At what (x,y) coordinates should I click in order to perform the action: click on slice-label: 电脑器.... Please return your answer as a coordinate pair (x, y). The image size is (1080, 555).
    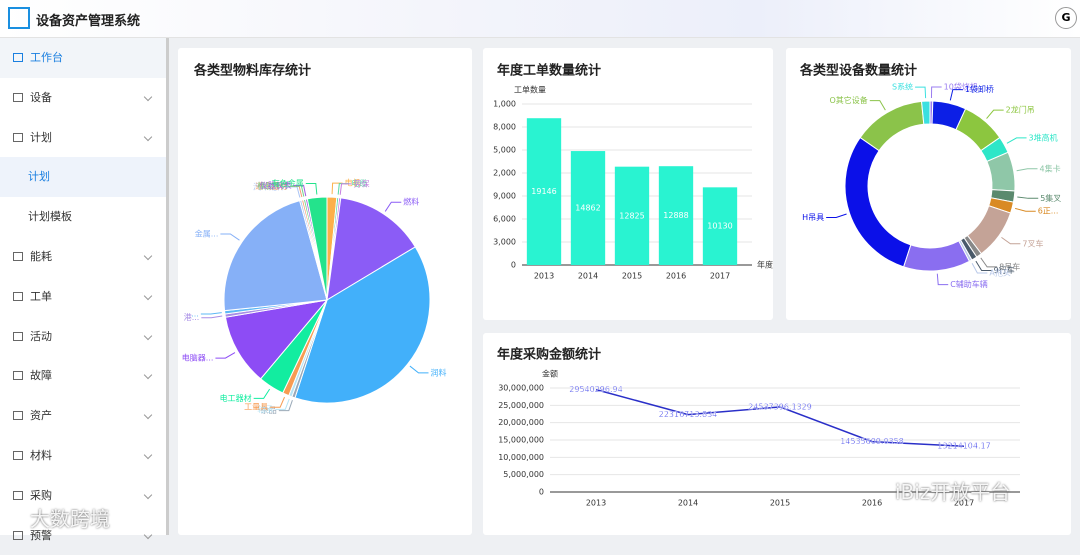
    Looking at the image, I should click on (198, 358).